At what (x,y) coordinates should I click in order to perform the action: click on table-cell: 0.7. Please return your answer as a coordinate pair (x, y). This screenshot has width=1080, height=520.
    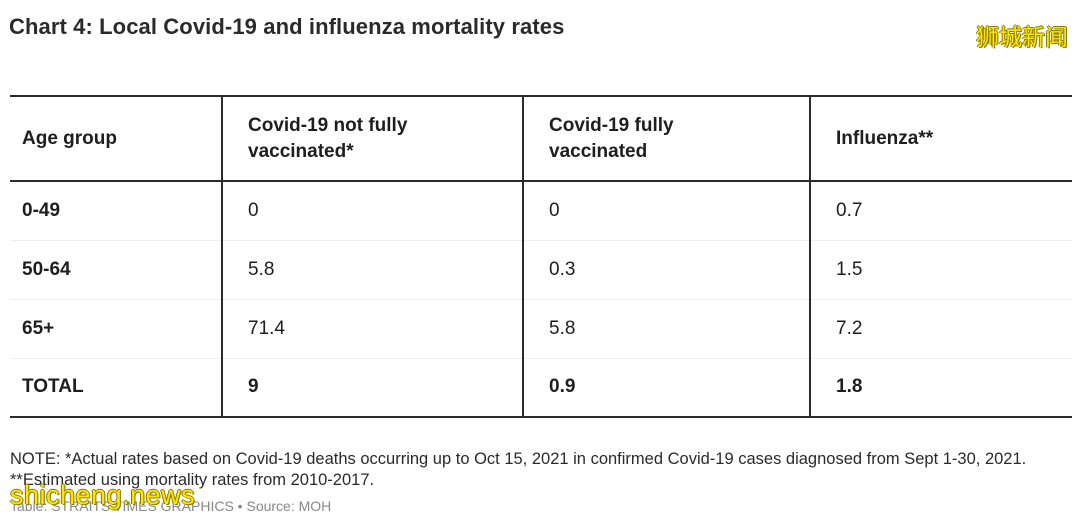
    Looking at the image, I should click on (940, 210).